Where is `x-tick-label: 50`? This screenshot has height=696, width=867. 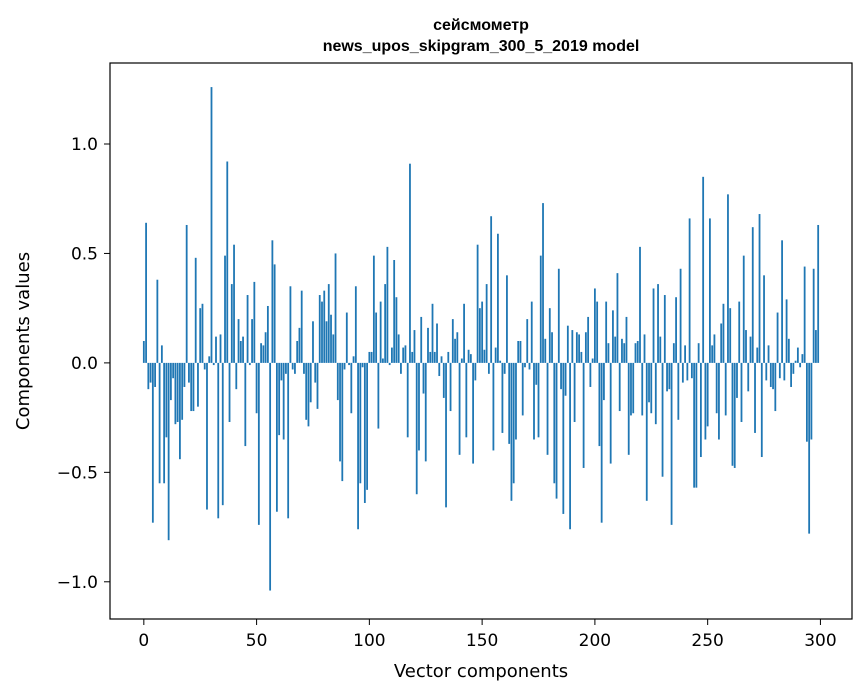
x-tick-label: 50 is located at coordinates (257, 641).